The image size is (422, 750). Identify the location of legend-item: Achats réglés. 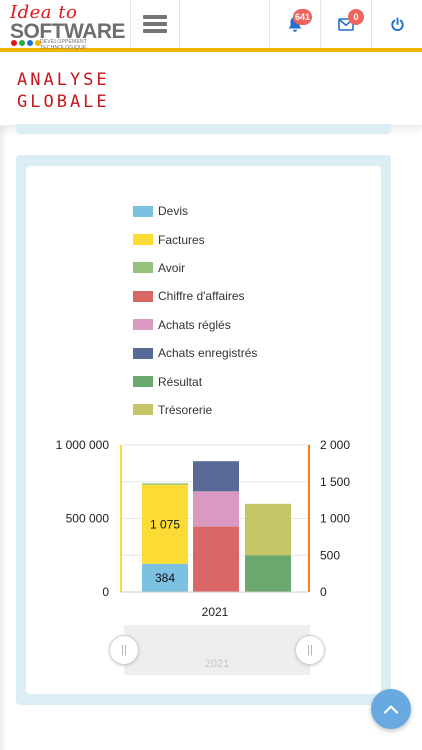
(195, 325).